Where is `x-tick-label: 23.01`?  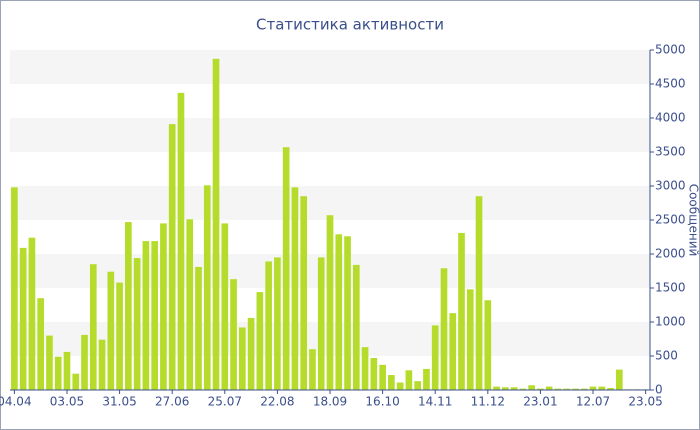
x-tick-label: 23.01 is located at coordinates (540, 402).